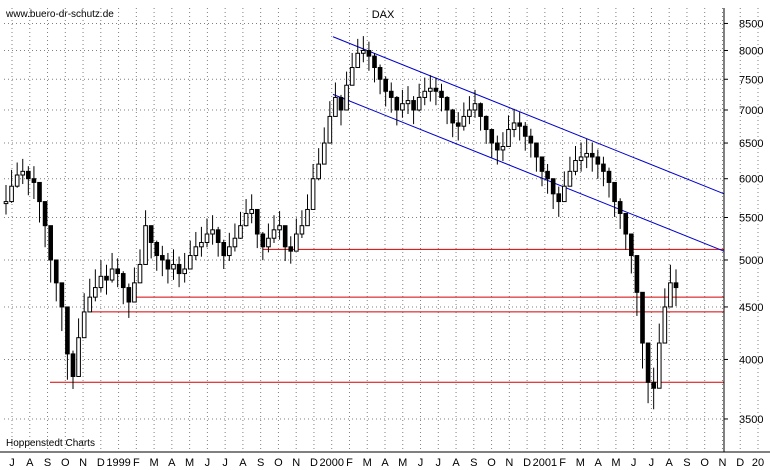 The width and height of the screenshot is (770, 470). Describe the element at coordinates (154, 463) in the screenshot. I see `x-tick-label: M` at that location.